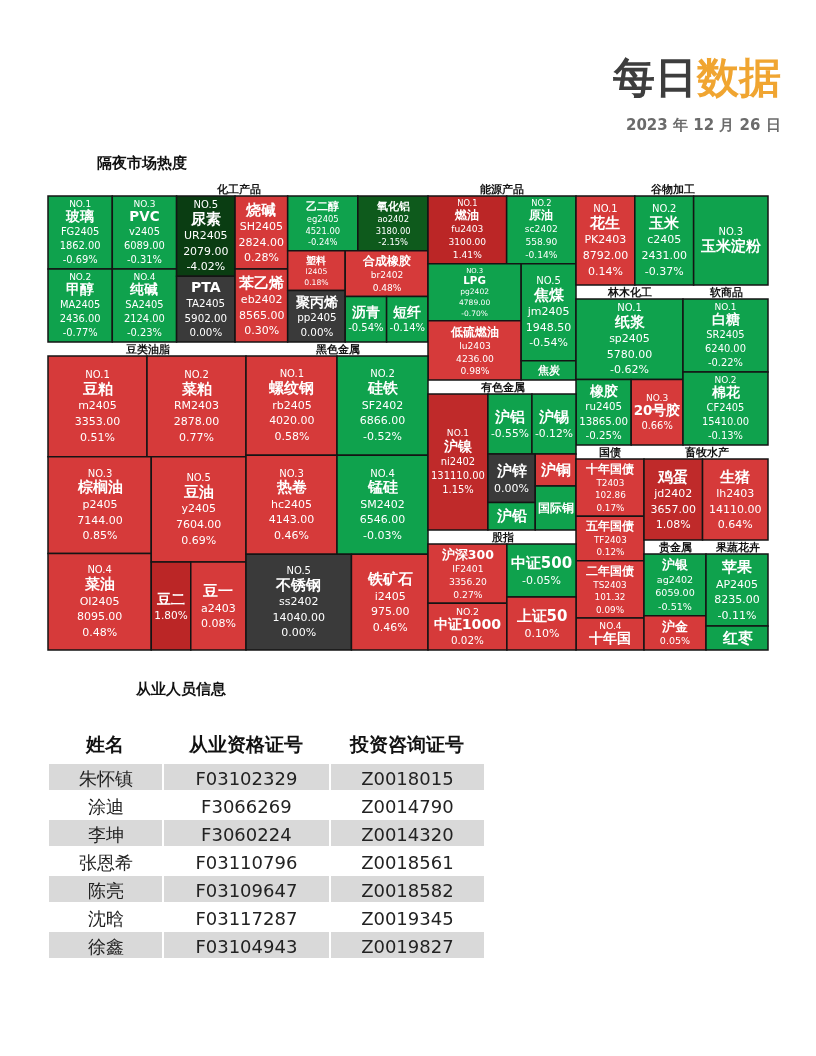 This screenshot has width=816, height=1056. I want to click on text: 张恩希, so click(105, 862).